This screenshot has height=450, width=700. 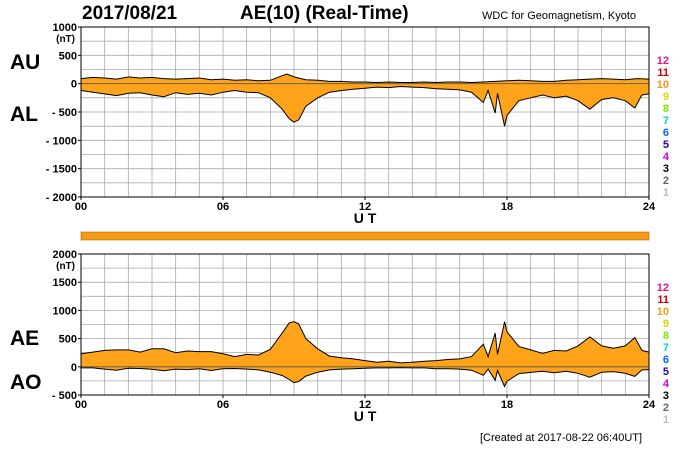 I want to click on band-fill-upper, so click(x=365, y=100).